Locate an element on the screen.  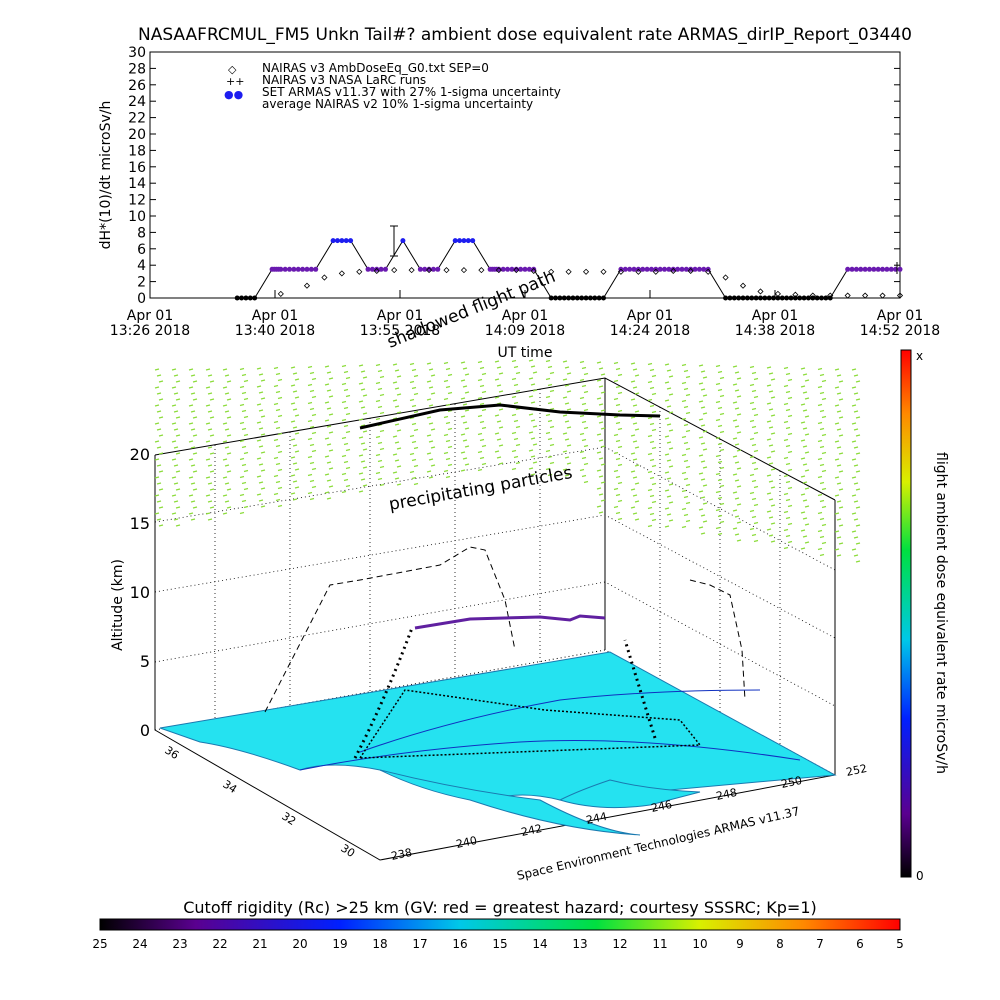
x-tick-label-line2: 13:40 2018 is located at coordinates (275, 331).